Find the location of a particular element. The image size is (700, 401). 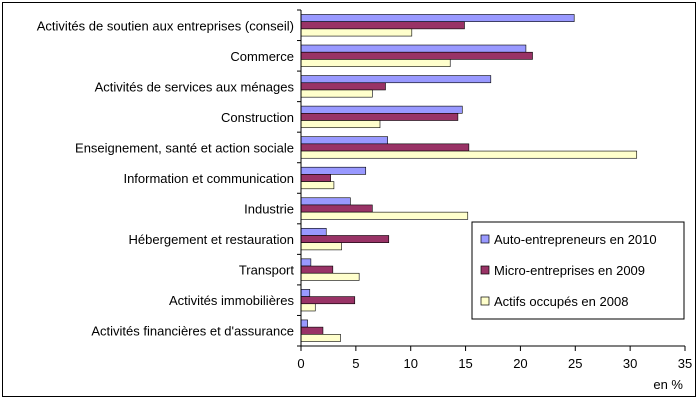

legend-entry: Auto-entrepreneurs en 2010 is located at coordinates (575, 239).